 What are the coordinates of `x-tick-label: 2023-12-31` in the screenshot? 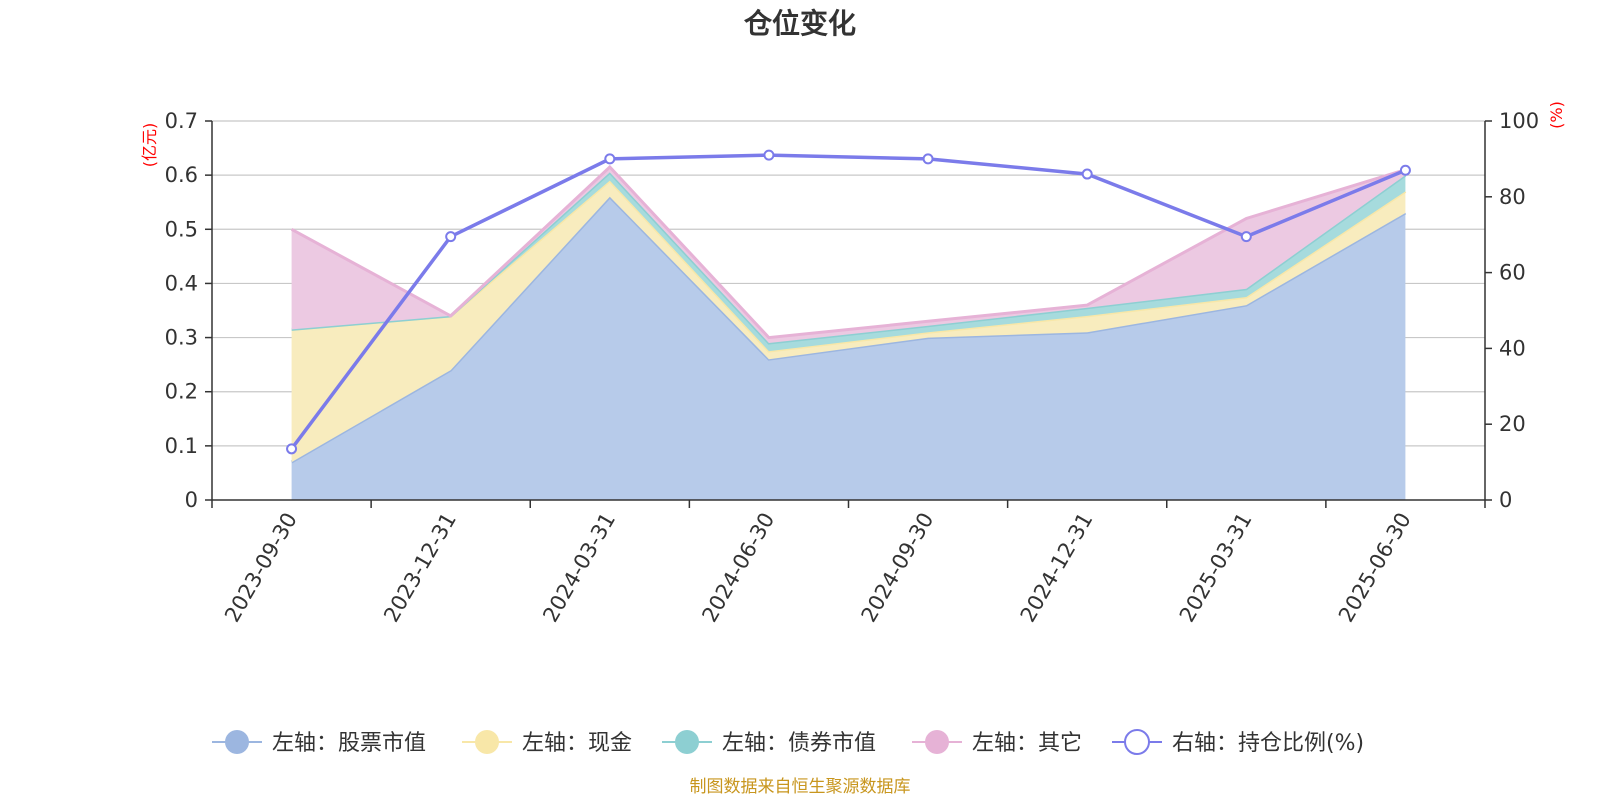 It's located at (420, 568).